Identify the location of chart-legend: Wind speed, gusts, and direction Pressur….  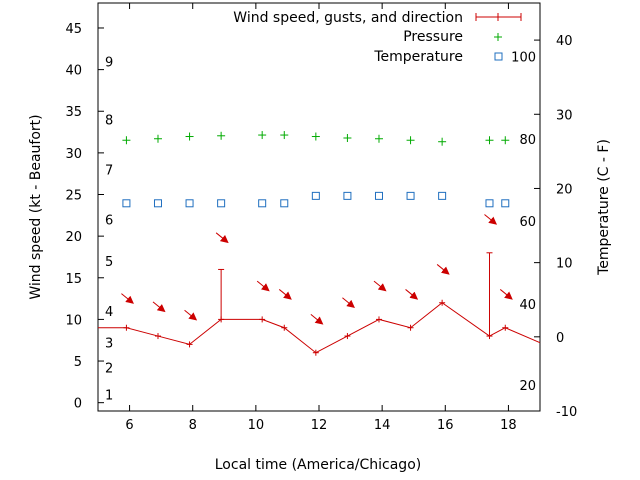
(377, 37).